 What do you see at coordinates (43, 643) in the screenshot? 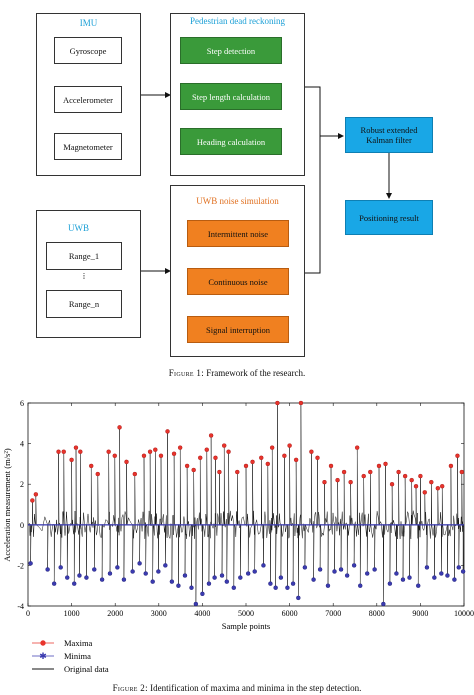
I see `legend-maxima-marker` at bounding box center [43, 643].